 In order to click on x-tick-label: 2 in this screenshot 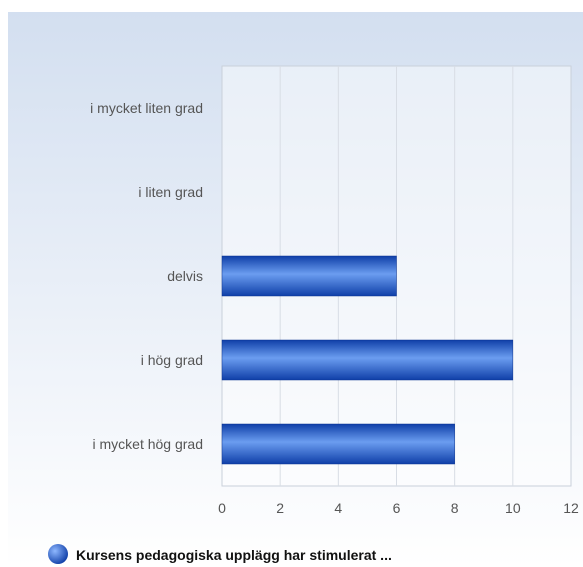, I will do `click(280, 508)`.